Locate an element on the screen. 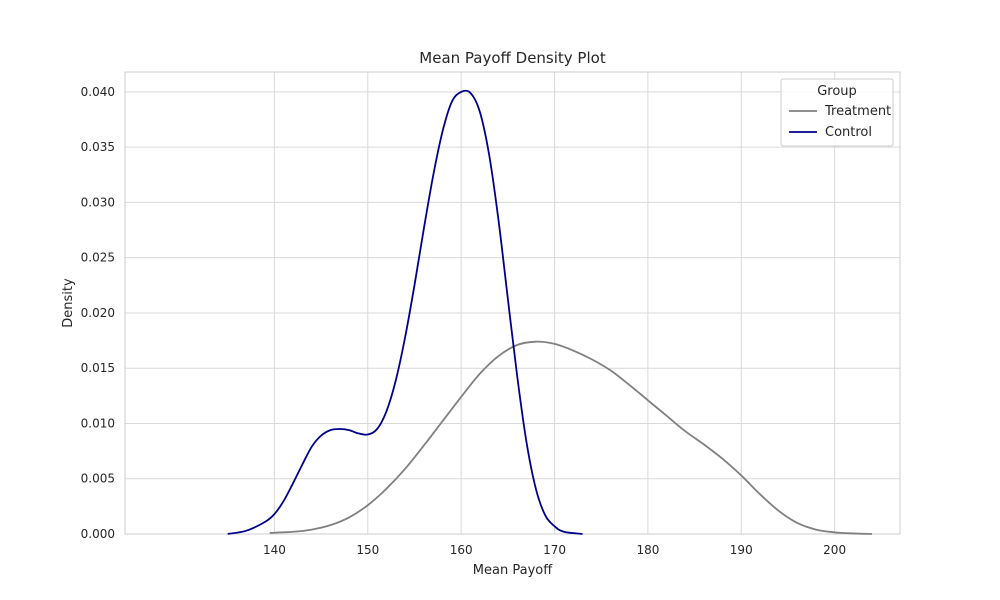 This screenshot has height=600, width=1000. y-tick-label: 0.015 is located at coordinates (98, 368).